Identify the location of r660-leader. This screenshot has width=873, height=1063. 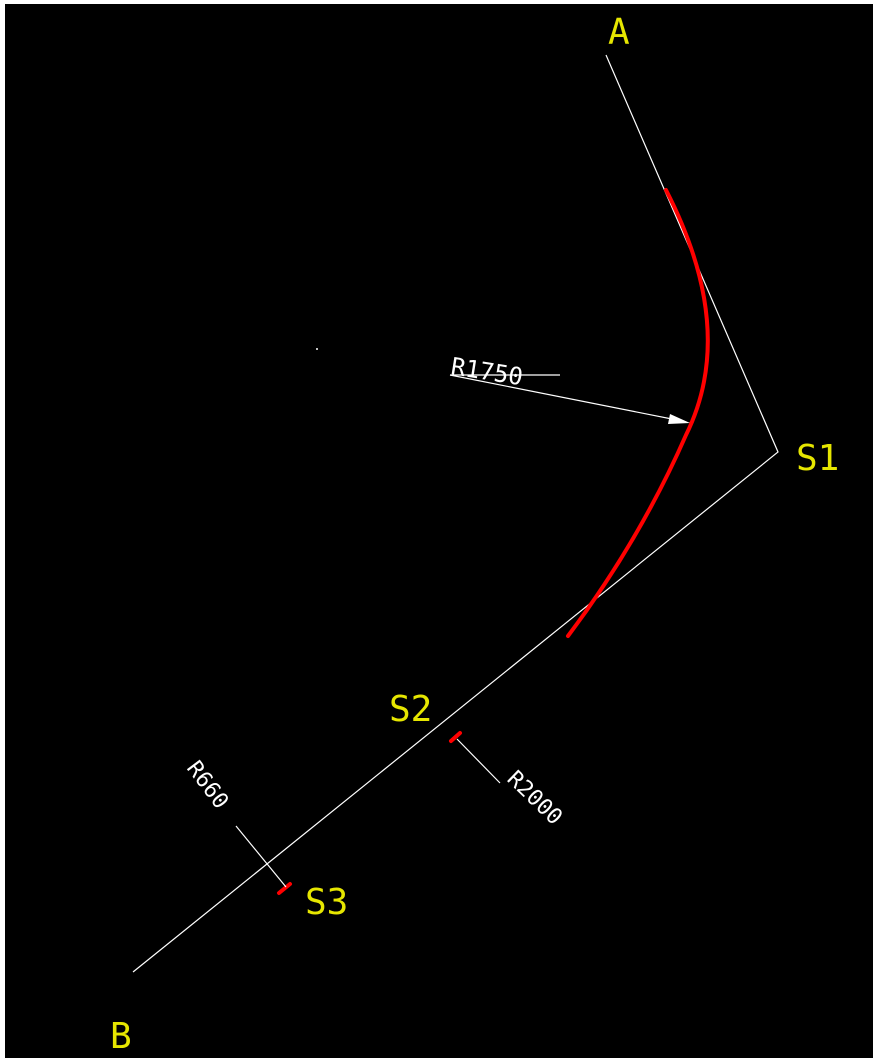
(261, 856).